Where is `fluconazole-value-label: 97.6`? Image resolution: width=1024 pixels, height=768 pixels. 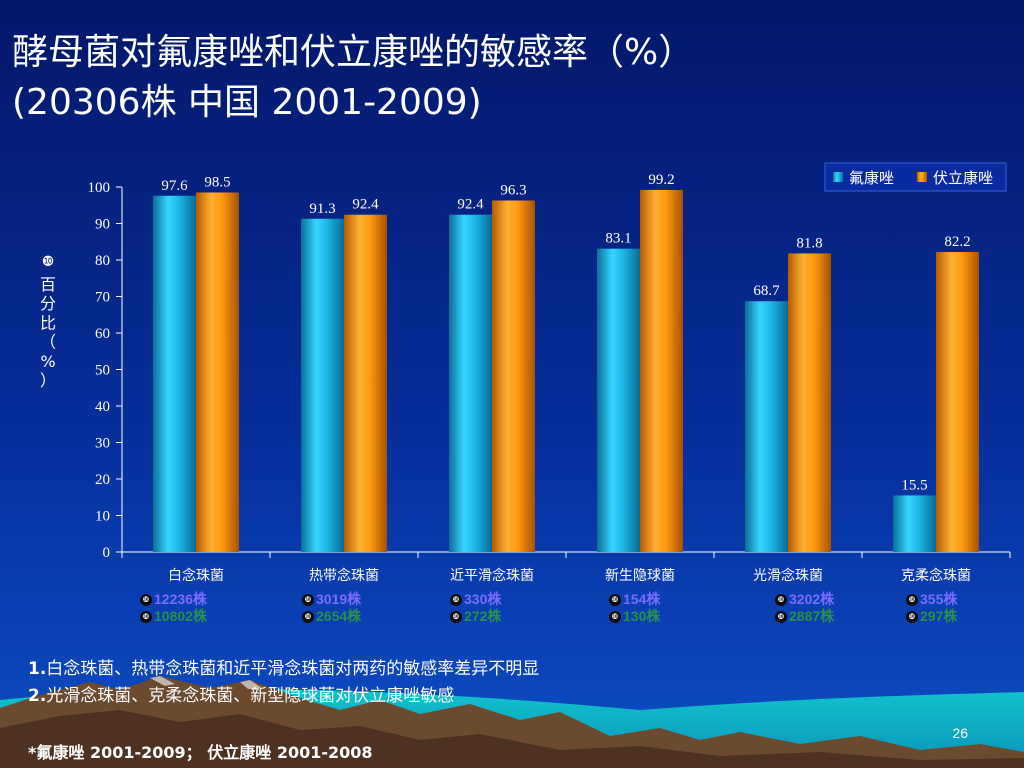
fluconazole-value-label: 97.6 is located at coordinates (174, 186).